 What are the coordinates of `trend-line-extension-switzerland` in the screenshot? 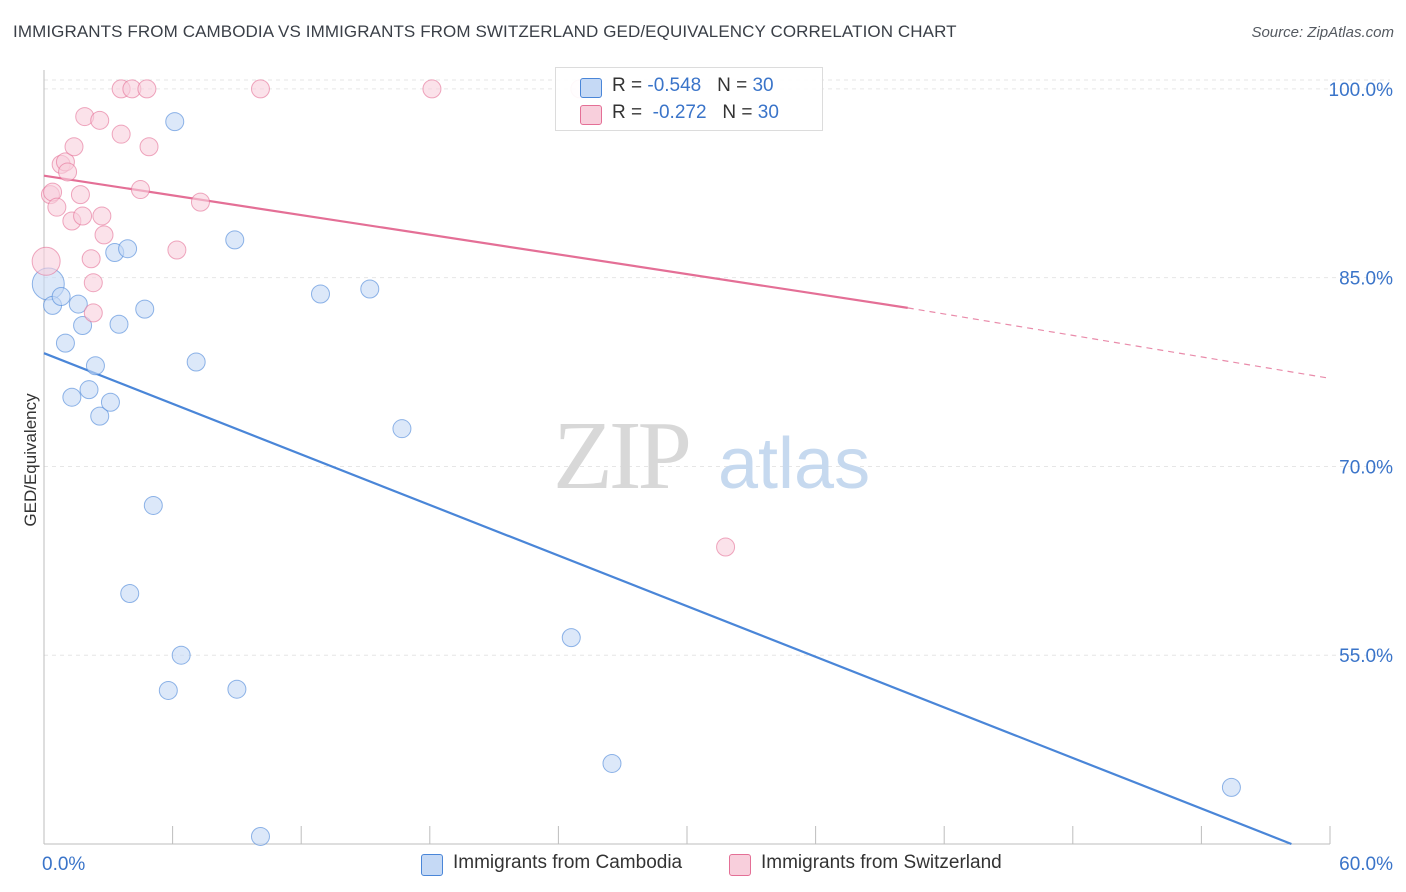 It's located at (1119, 343).